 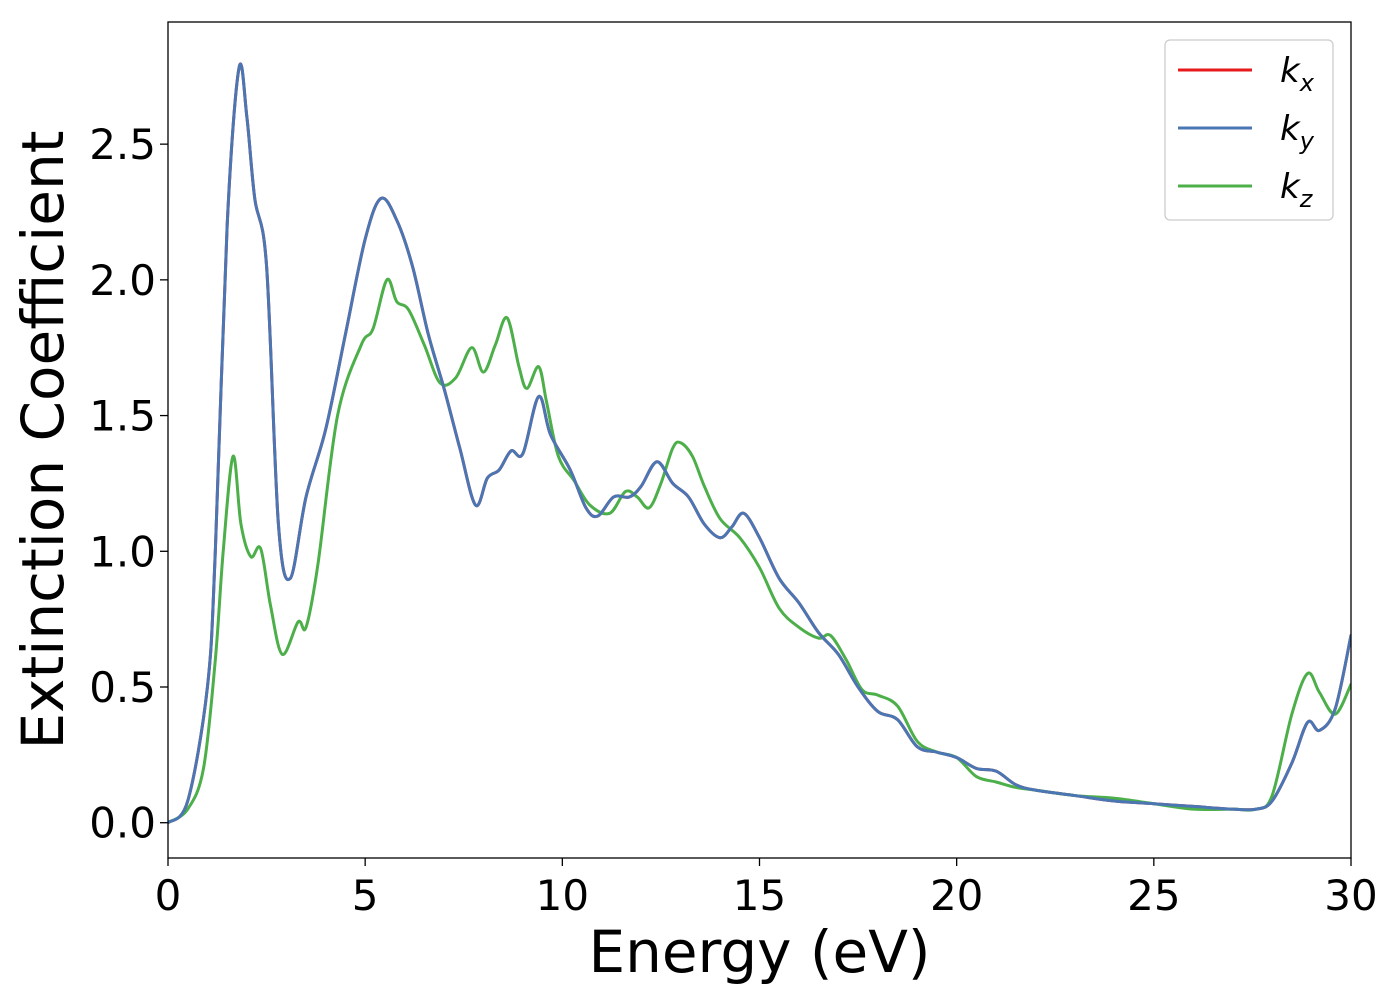 I want to click on x-axis-ticks: 0 5 10 15 20 25 30, so click(x=766, y=889).